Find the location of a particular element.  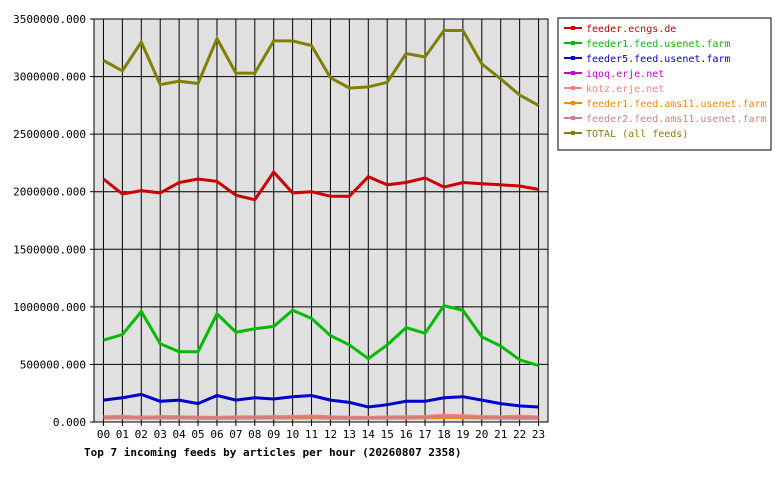

legend-label: iqoq.erje.net is located at coordinates (625, 74).